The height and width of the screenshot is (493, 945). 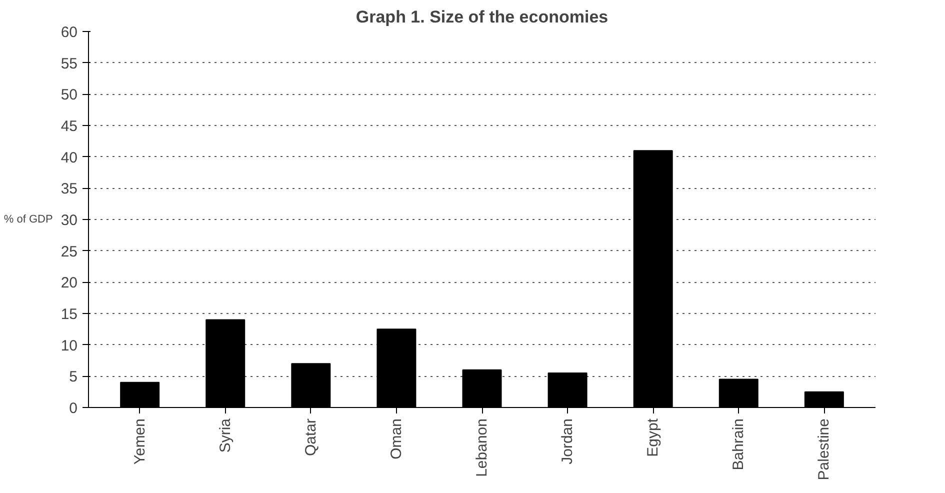 I want to click on y-tick-label: 25, so click(x=69, y=251).